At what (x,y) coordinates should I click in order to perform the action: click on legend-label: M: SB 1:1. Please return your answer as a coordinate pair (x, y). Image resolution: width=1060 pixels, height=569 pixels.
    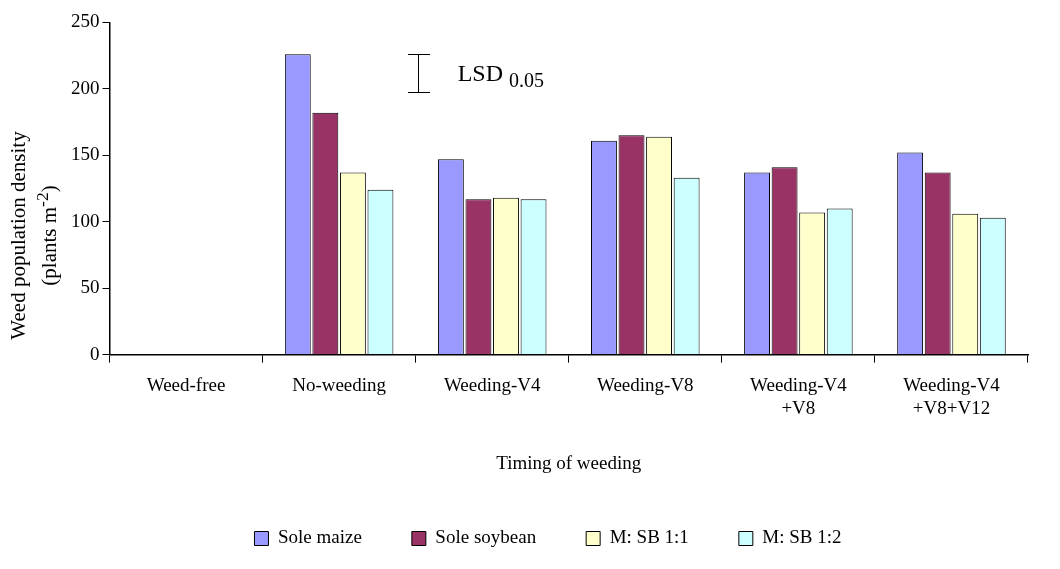
    Looking at the image, I should click on (649, 537).